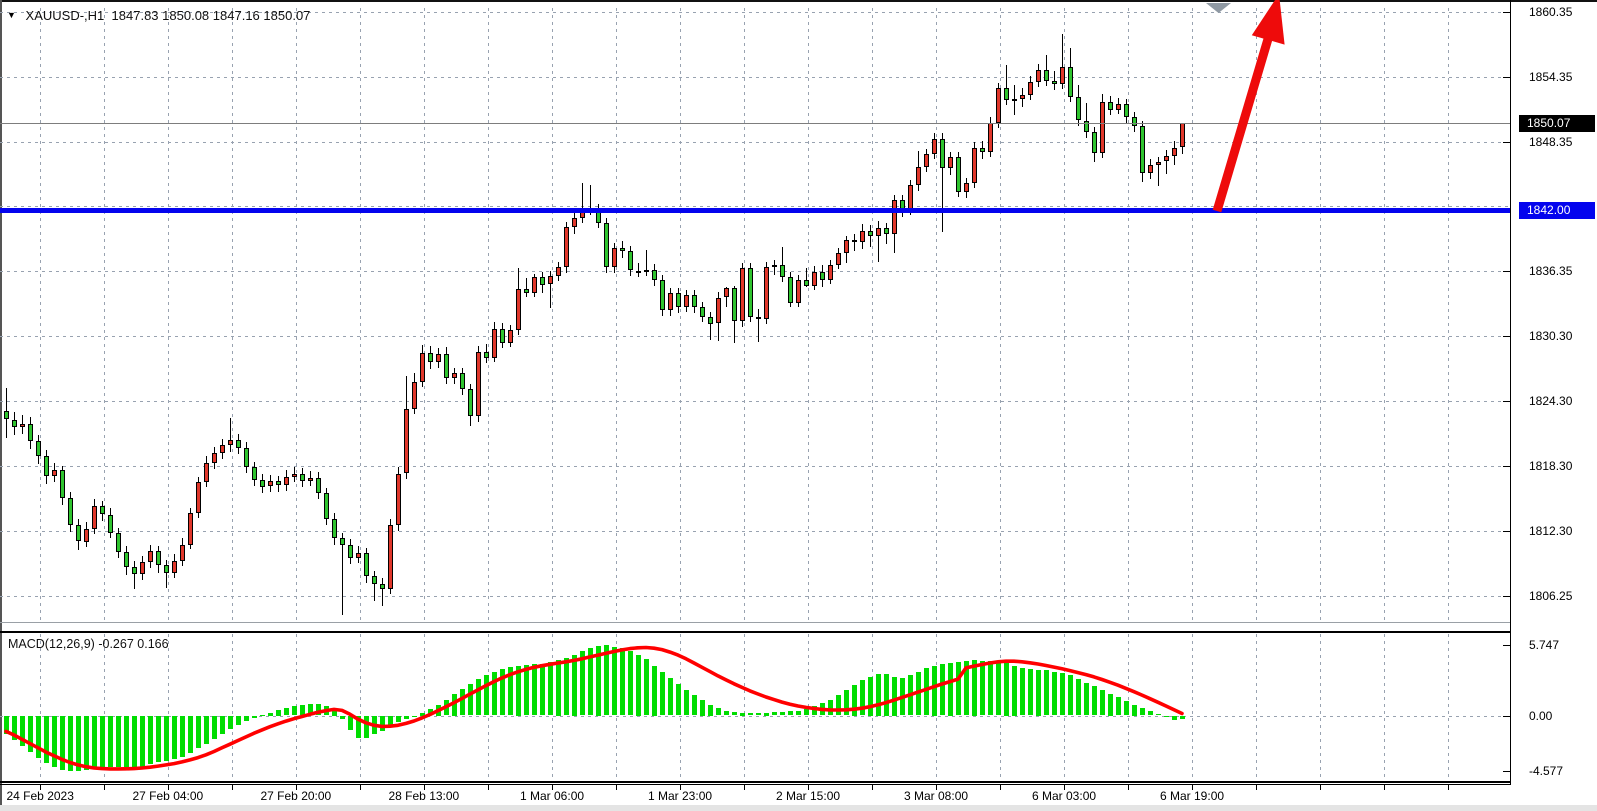  What do you see at coordinates (11, 15) in the screenshot?
I see `collapse-icon: ▼` at bounding box center [11, 15].